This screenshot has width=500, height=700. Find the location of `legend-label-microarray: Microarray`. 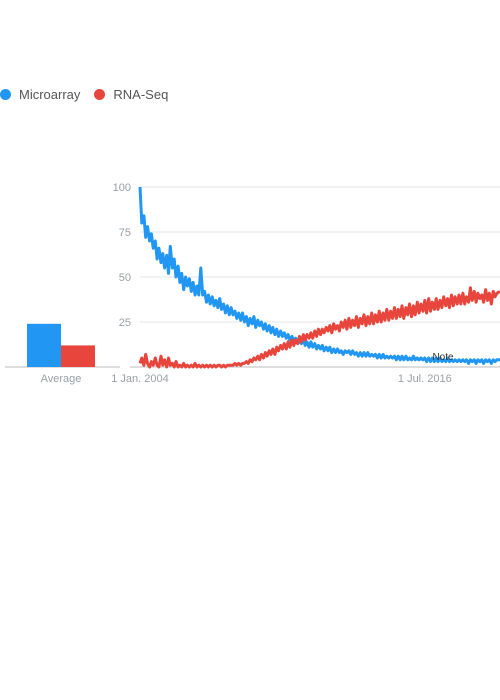

legend-label-microarray: Microarray is located at coordinates (50, 94).